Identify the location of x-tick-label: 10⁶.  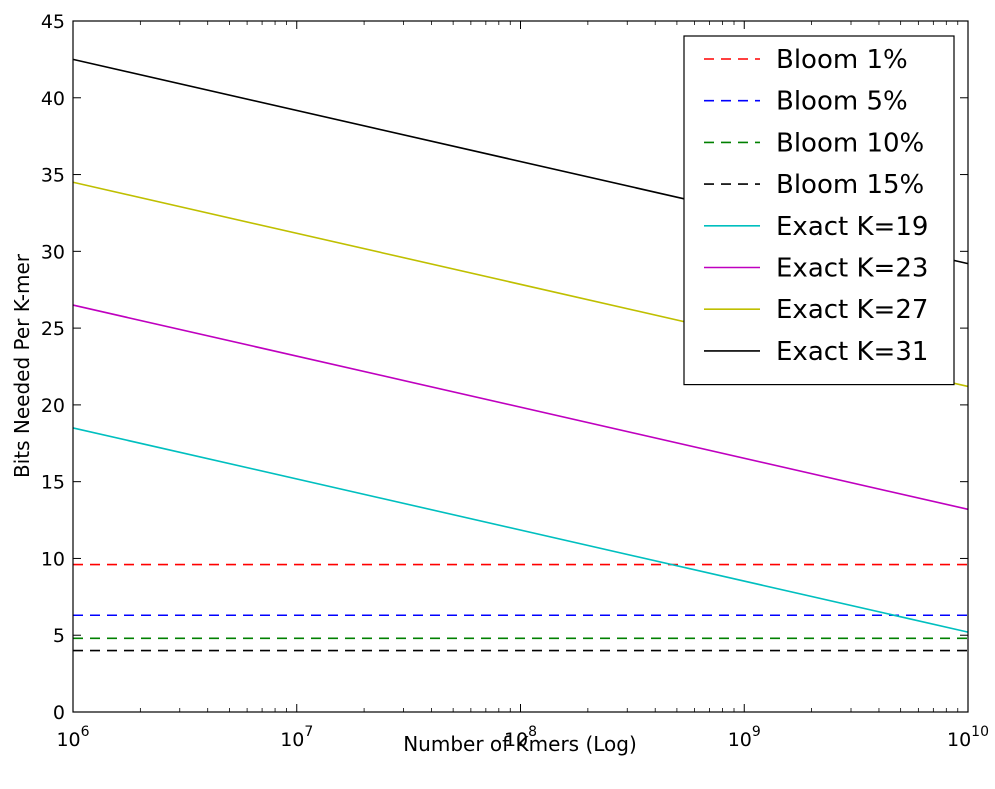
(72, 737).